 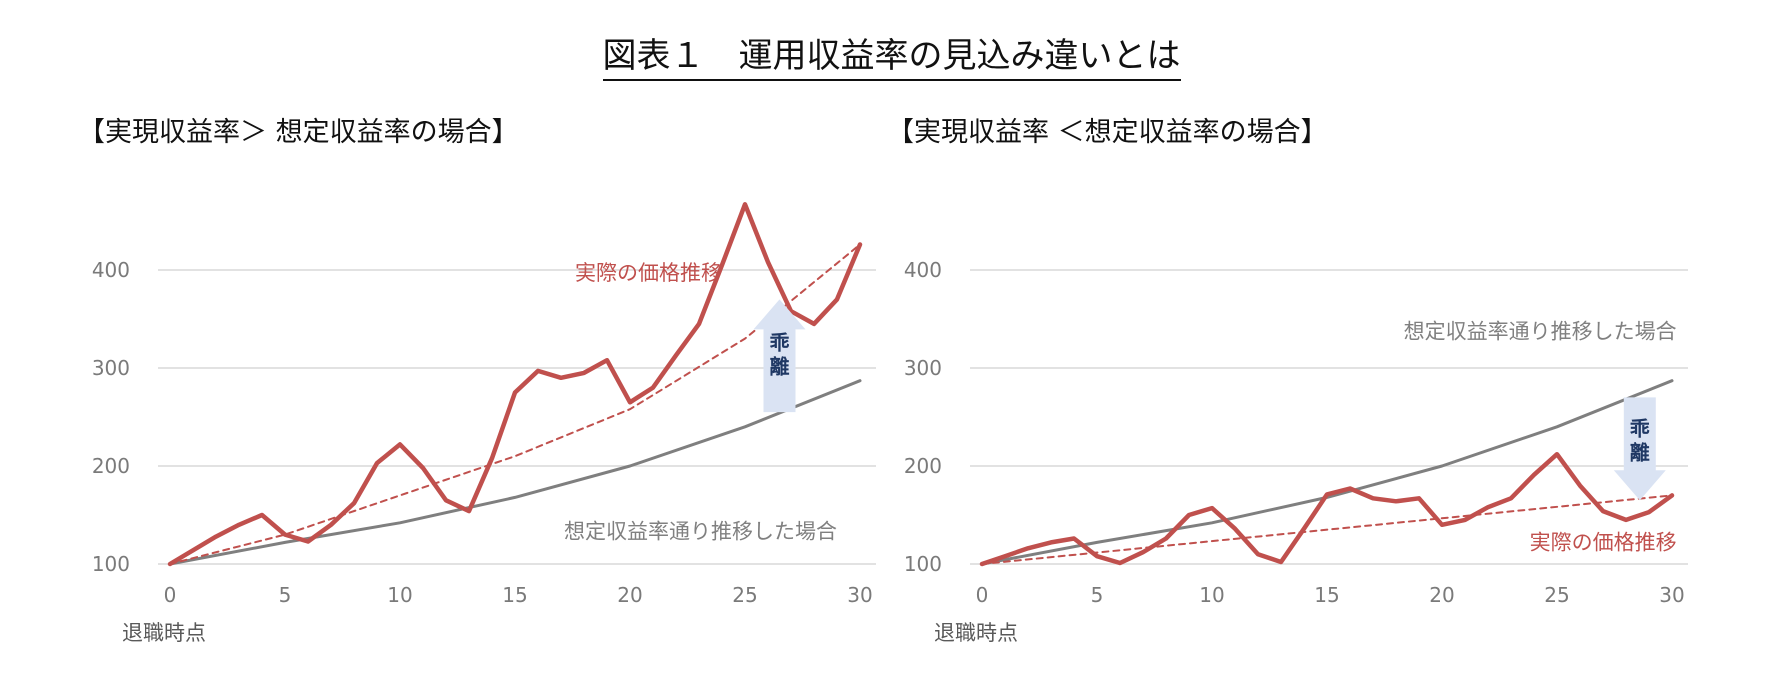 I want to click on panel-title-right: 【実現収益率 ＜想定収益率の場合】, so click(x=1107, y=132).